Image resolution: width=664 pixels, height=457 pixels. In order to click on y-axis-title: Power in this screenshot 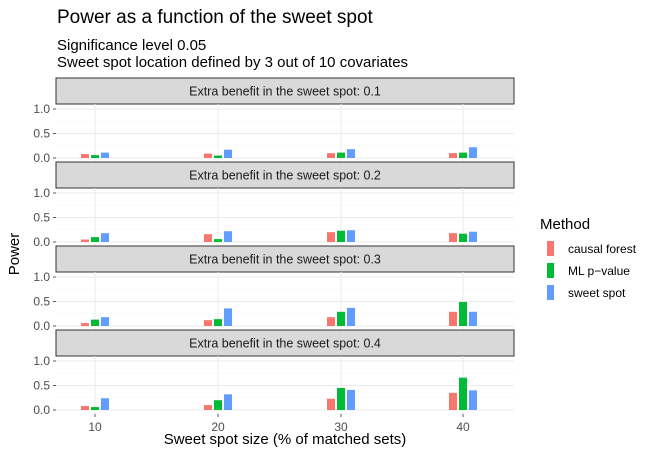, I will do `click(14, 254)`.